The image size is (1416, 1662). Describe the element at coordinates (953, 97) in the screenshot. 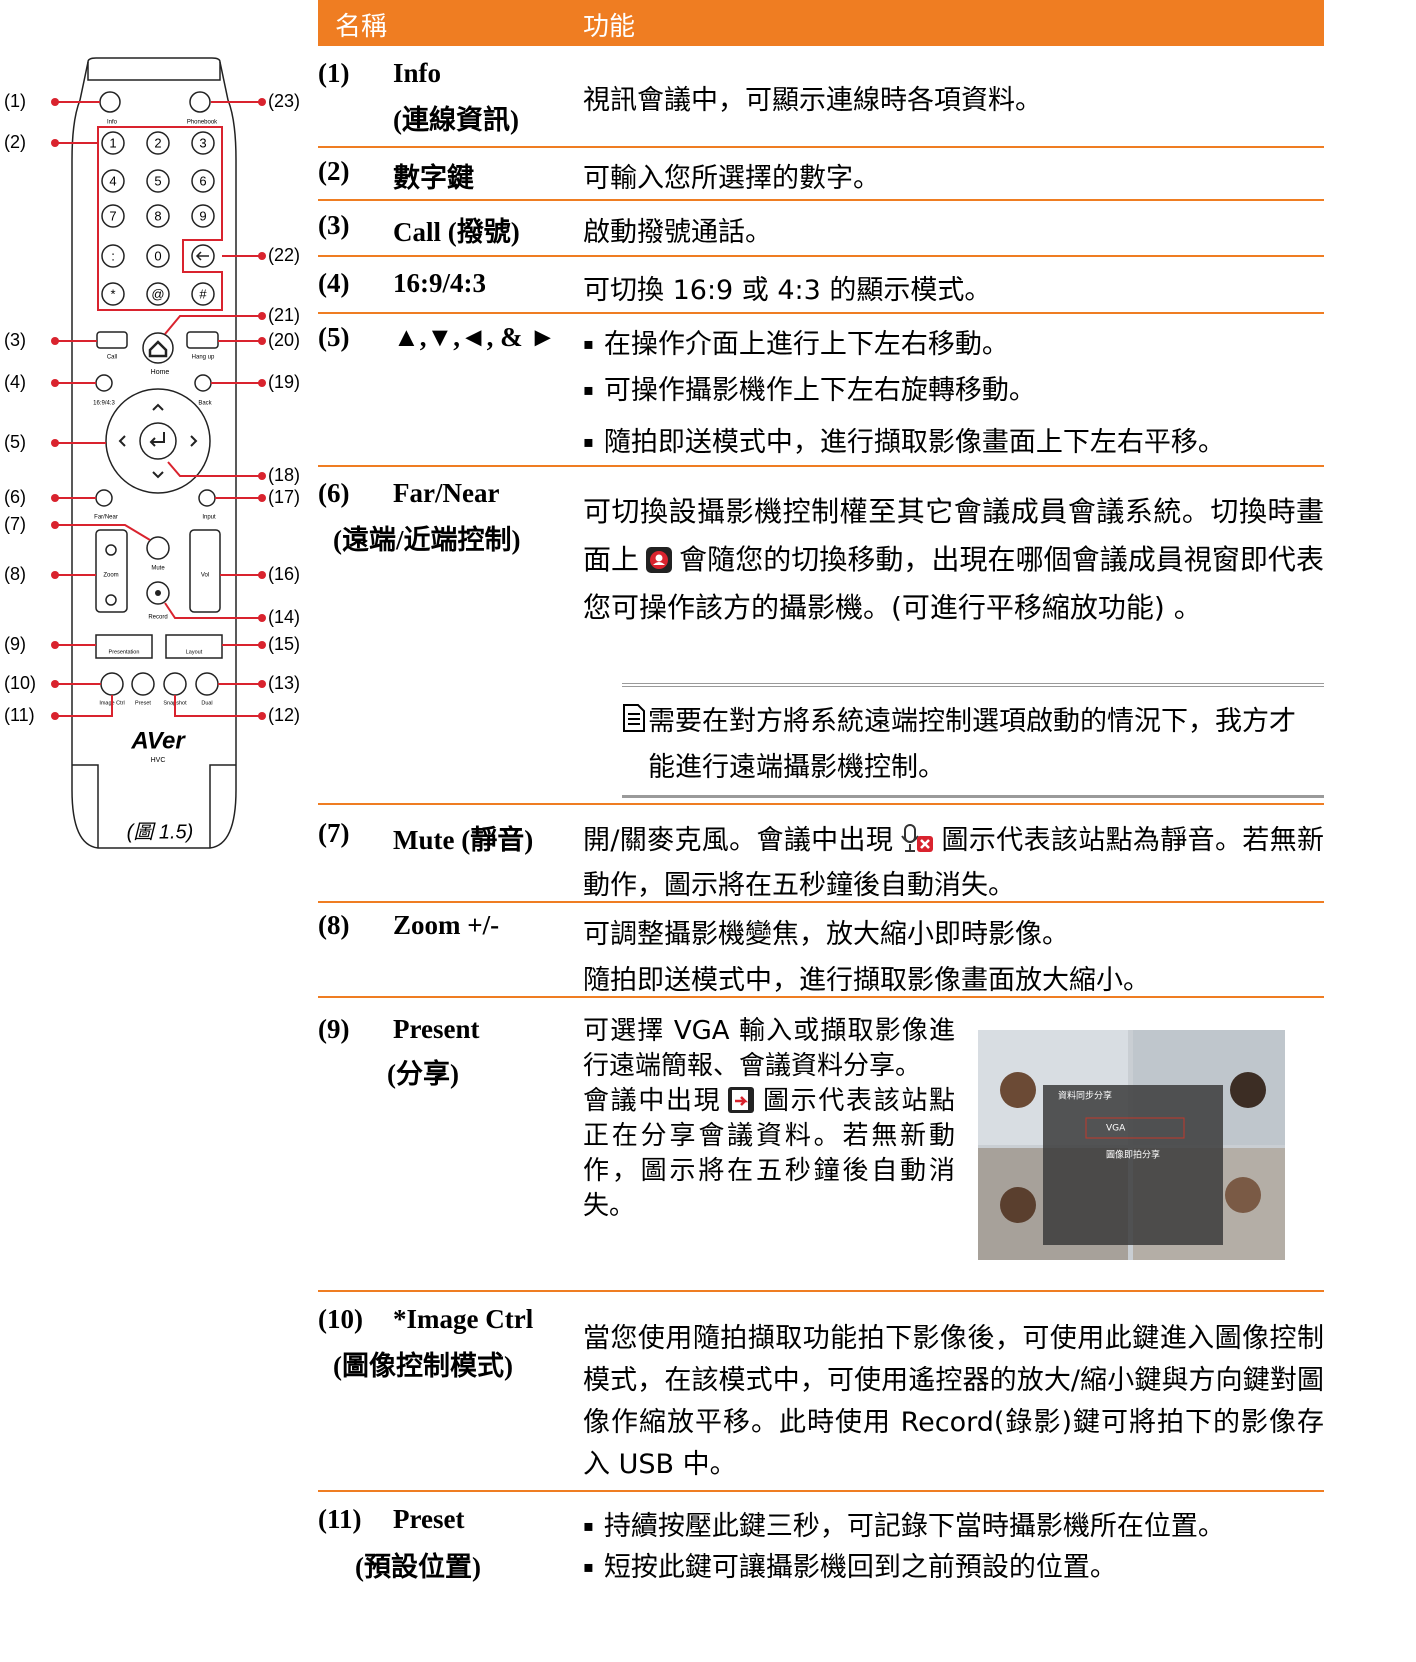

I see `row-function: 視訊會議中，可顯示連線時各項資料。` at that location.